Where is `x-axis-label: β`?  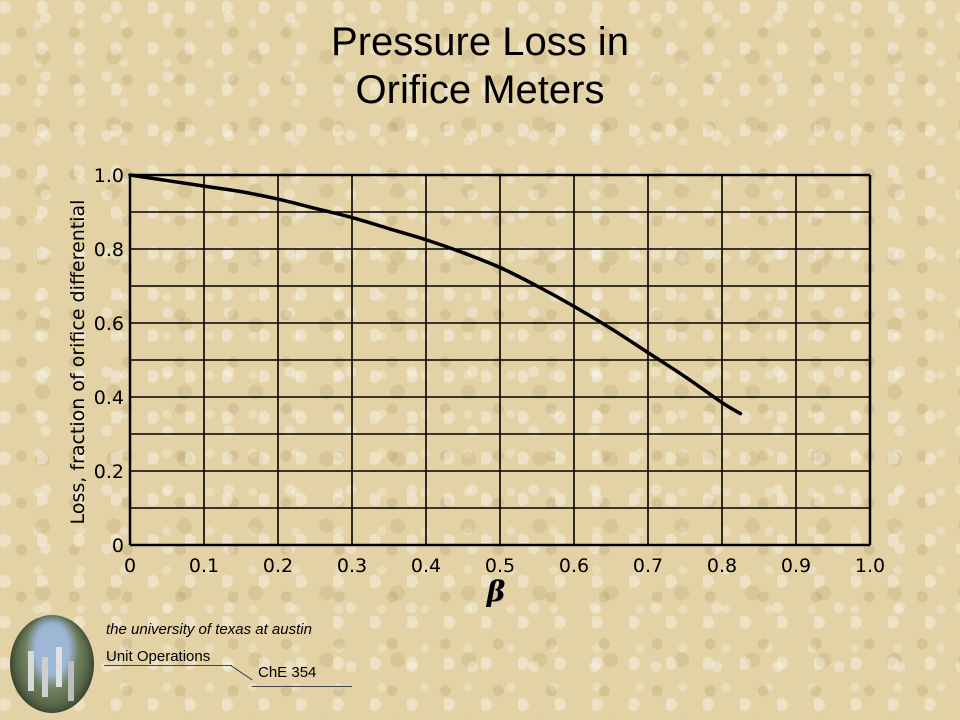
x-axis-label: β is located at coordinates (496, 591).